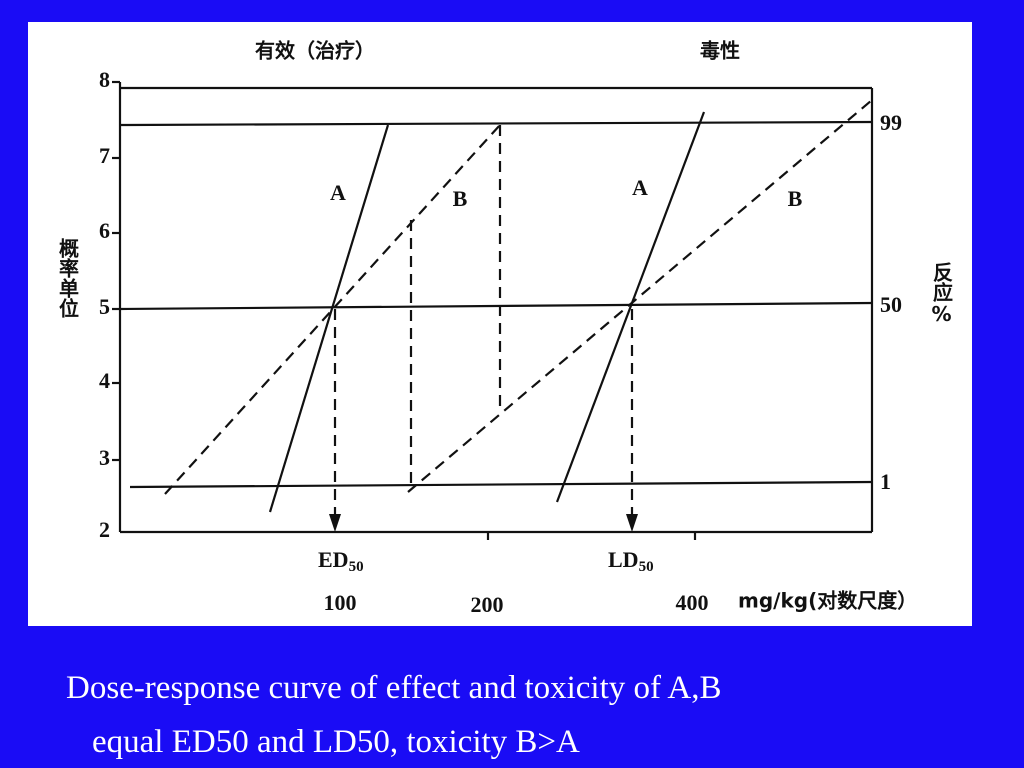 The width and height of the screenshot is (1024, 768). Describe the element at coordinates (340, 602) in the screenshot. I see `x-tick-label: 100` at that location.